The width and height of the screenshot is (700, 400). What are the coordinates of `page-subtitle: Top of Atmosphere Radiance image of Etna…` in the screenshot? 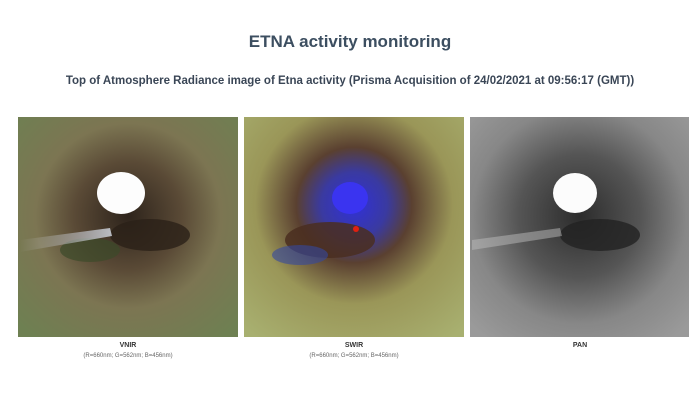 It's located at (350, 81).